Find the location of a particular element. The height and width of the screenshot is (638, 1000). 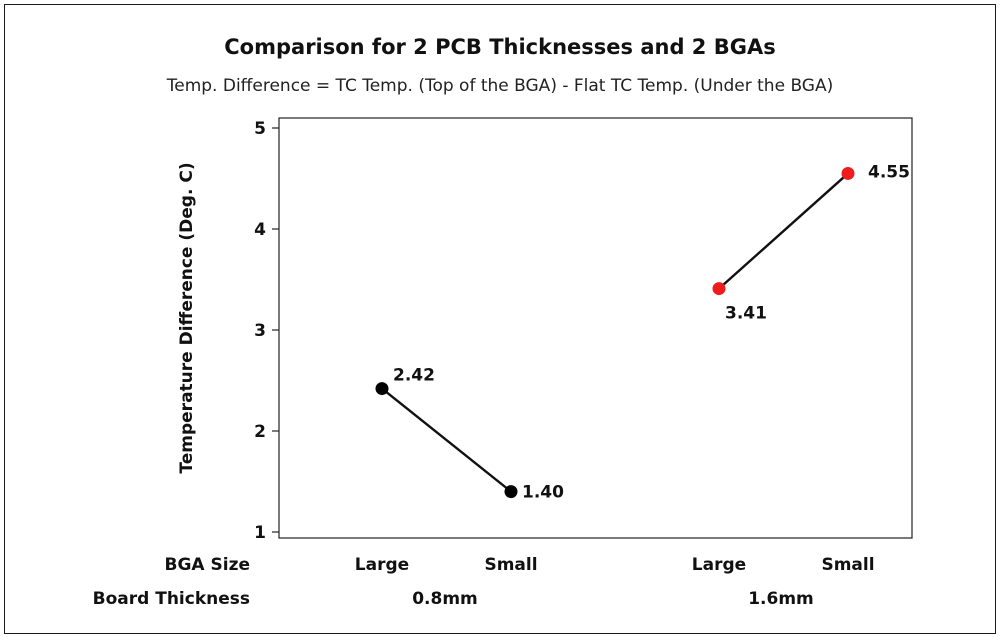

row-label-bga-size: BGA Size is located at coordinates (207, 565).